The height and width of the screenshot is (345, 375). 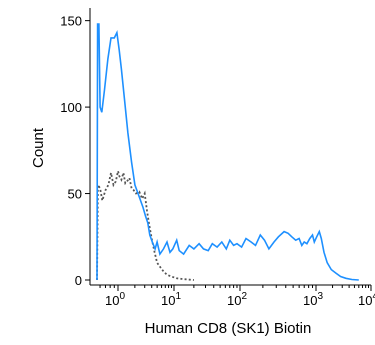 I want to click on y-tick-label: 150, so click(x=71, y=21).